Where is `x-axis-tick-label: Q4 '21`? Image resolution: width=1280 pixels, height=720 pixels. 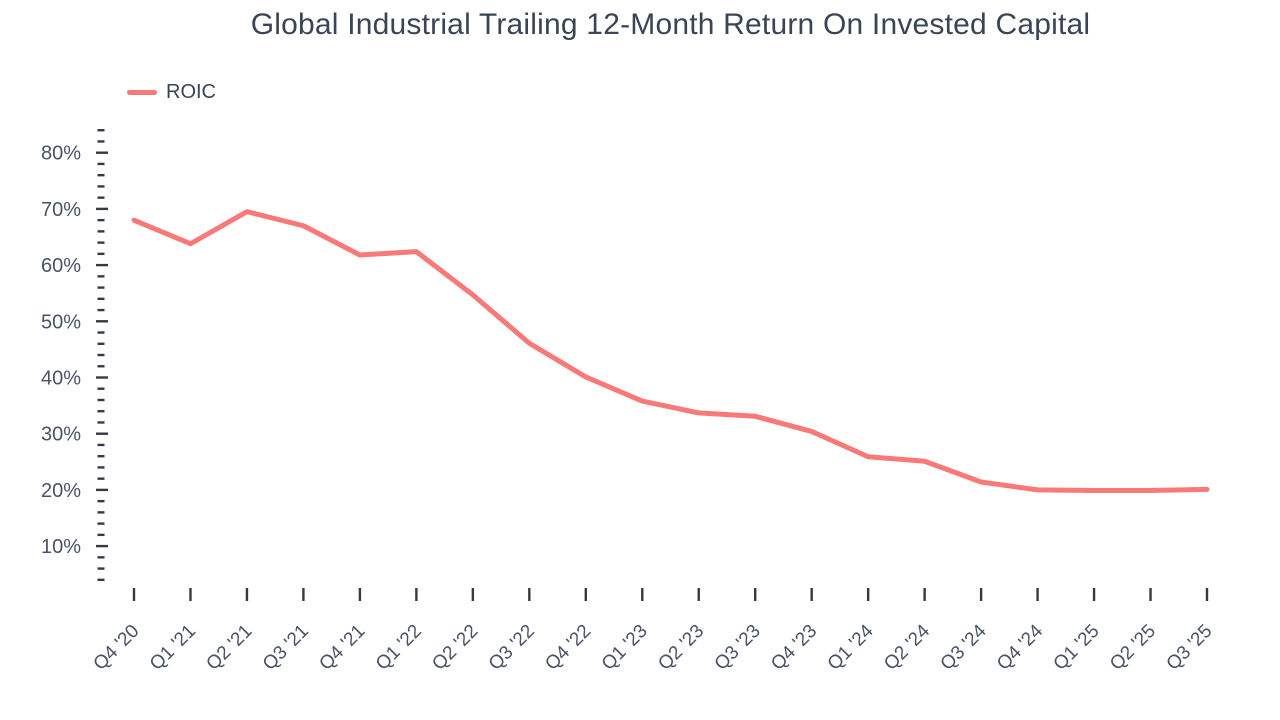 x-axis-tick-label: Q4 '21 is located at coordinates (342, 648).